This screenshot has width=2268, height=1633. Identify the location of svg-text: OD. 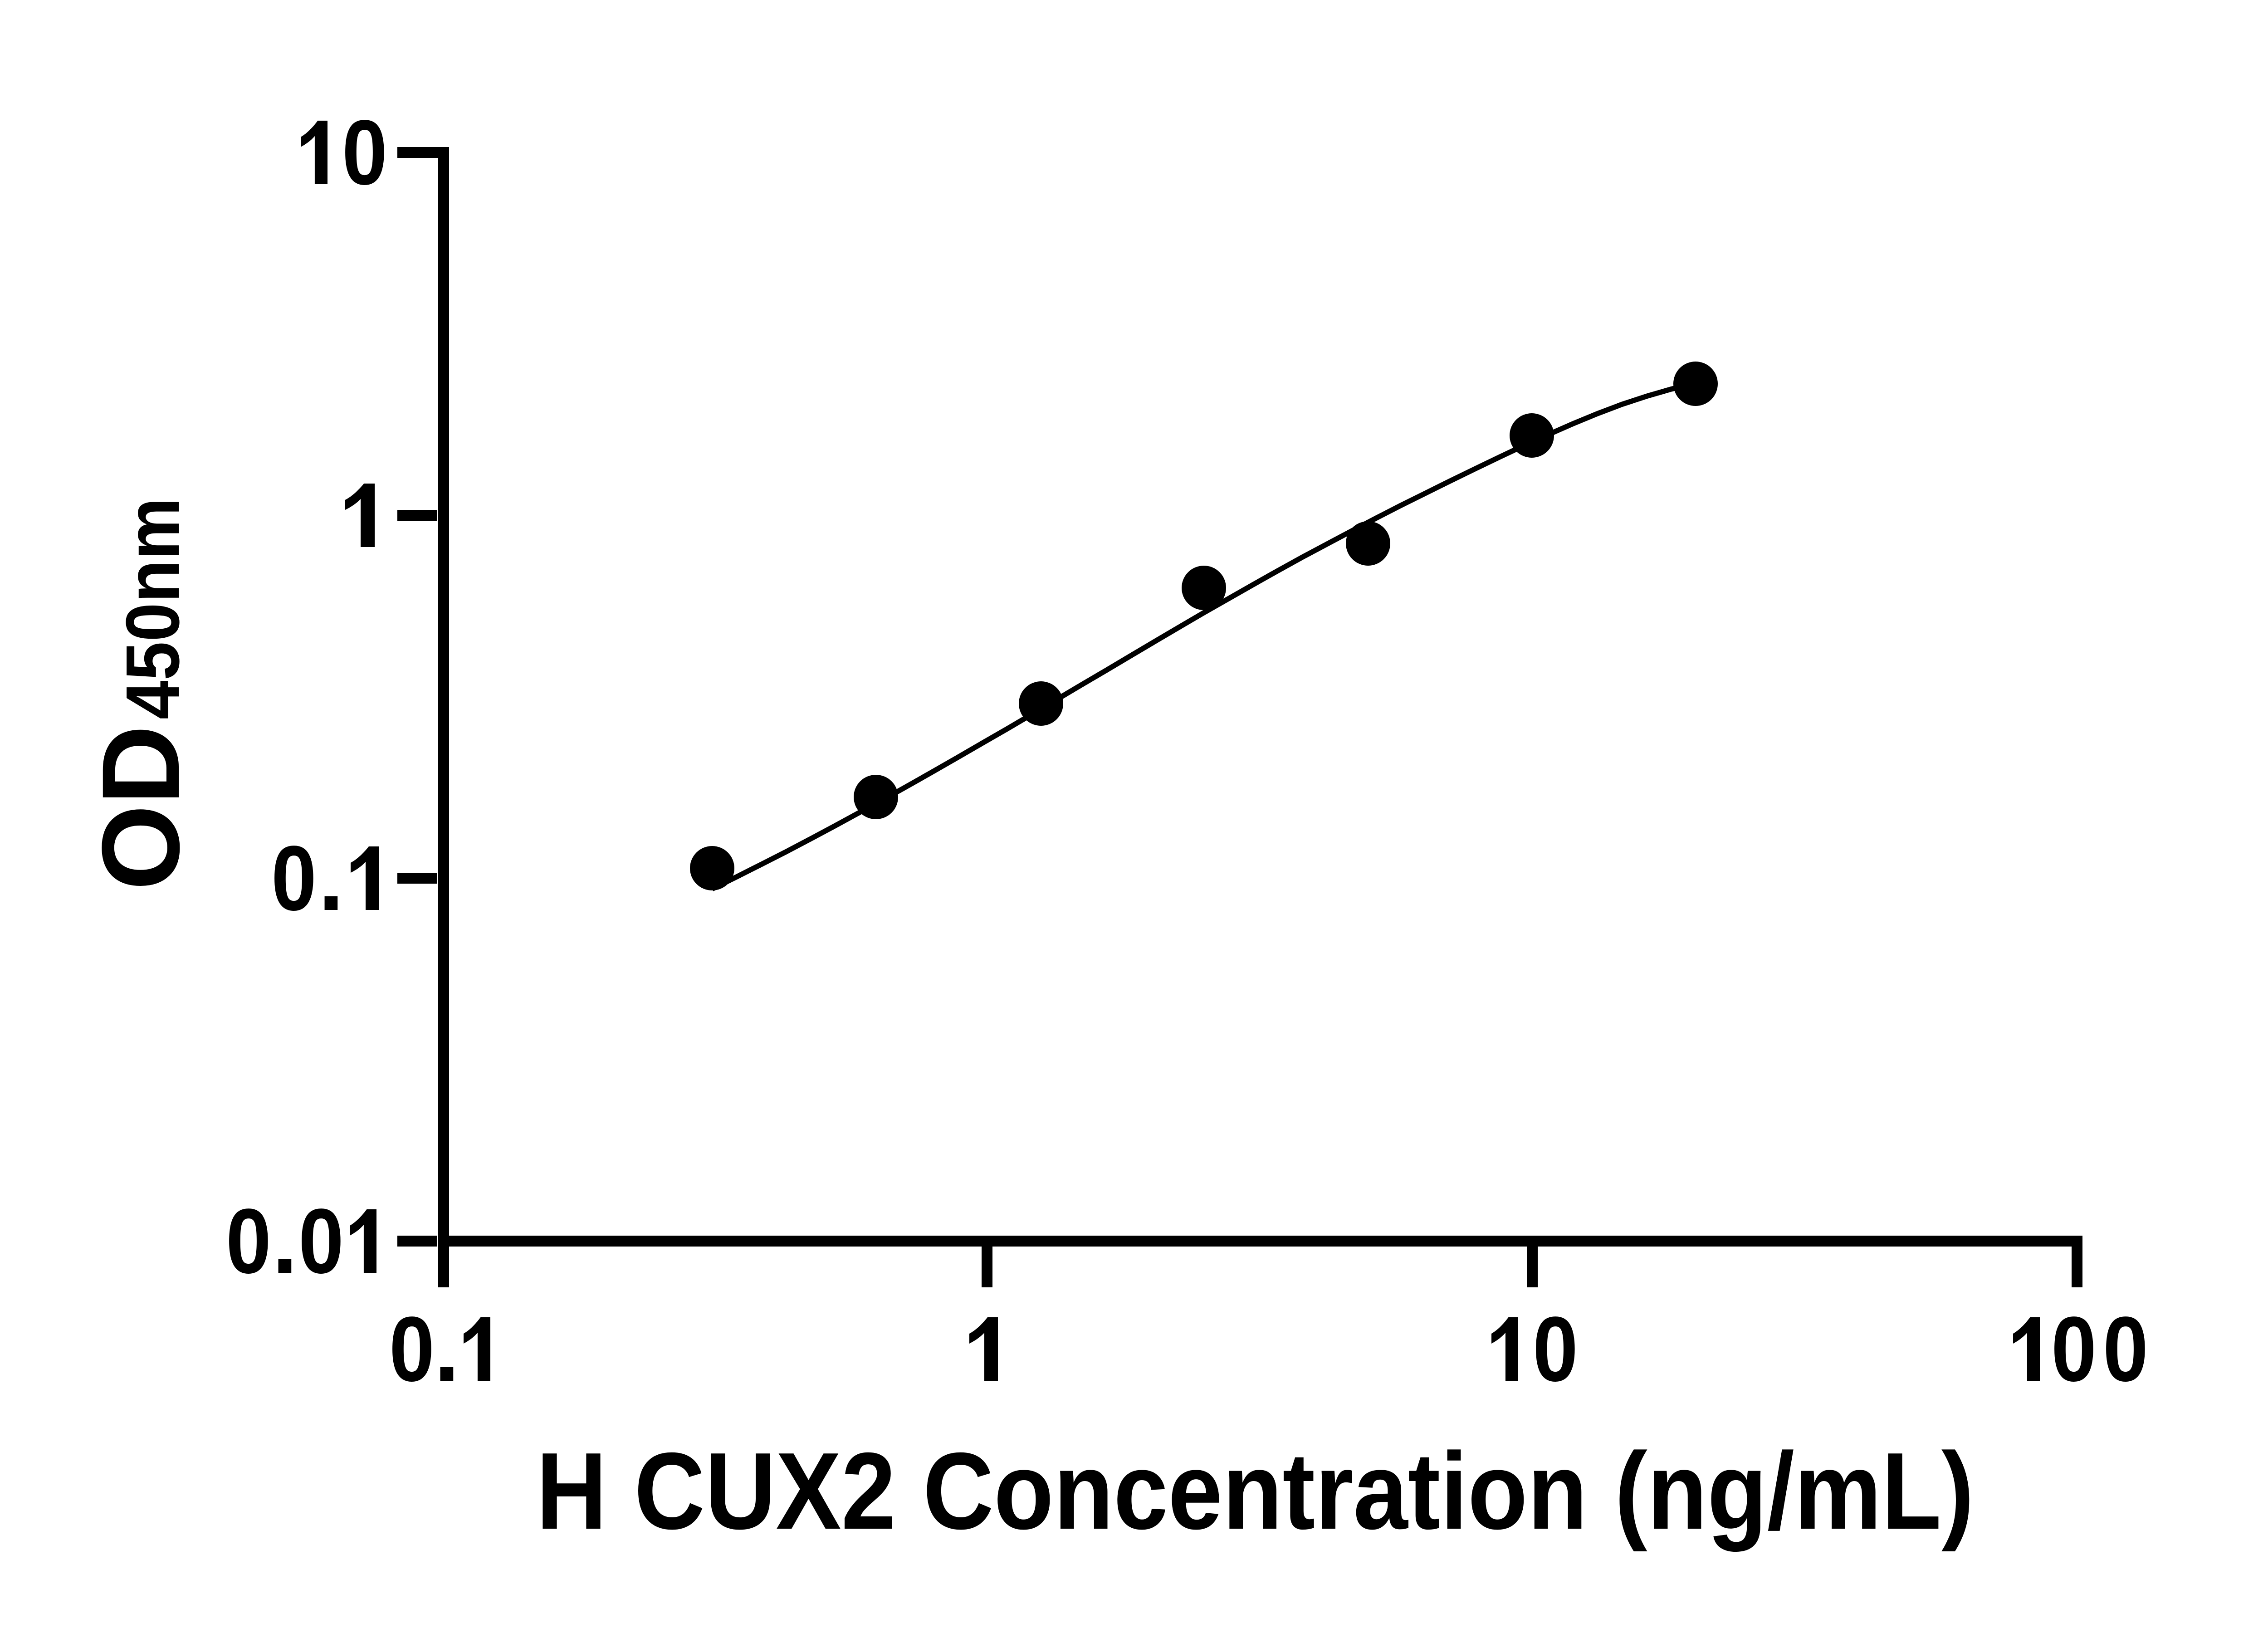
(140, 808).